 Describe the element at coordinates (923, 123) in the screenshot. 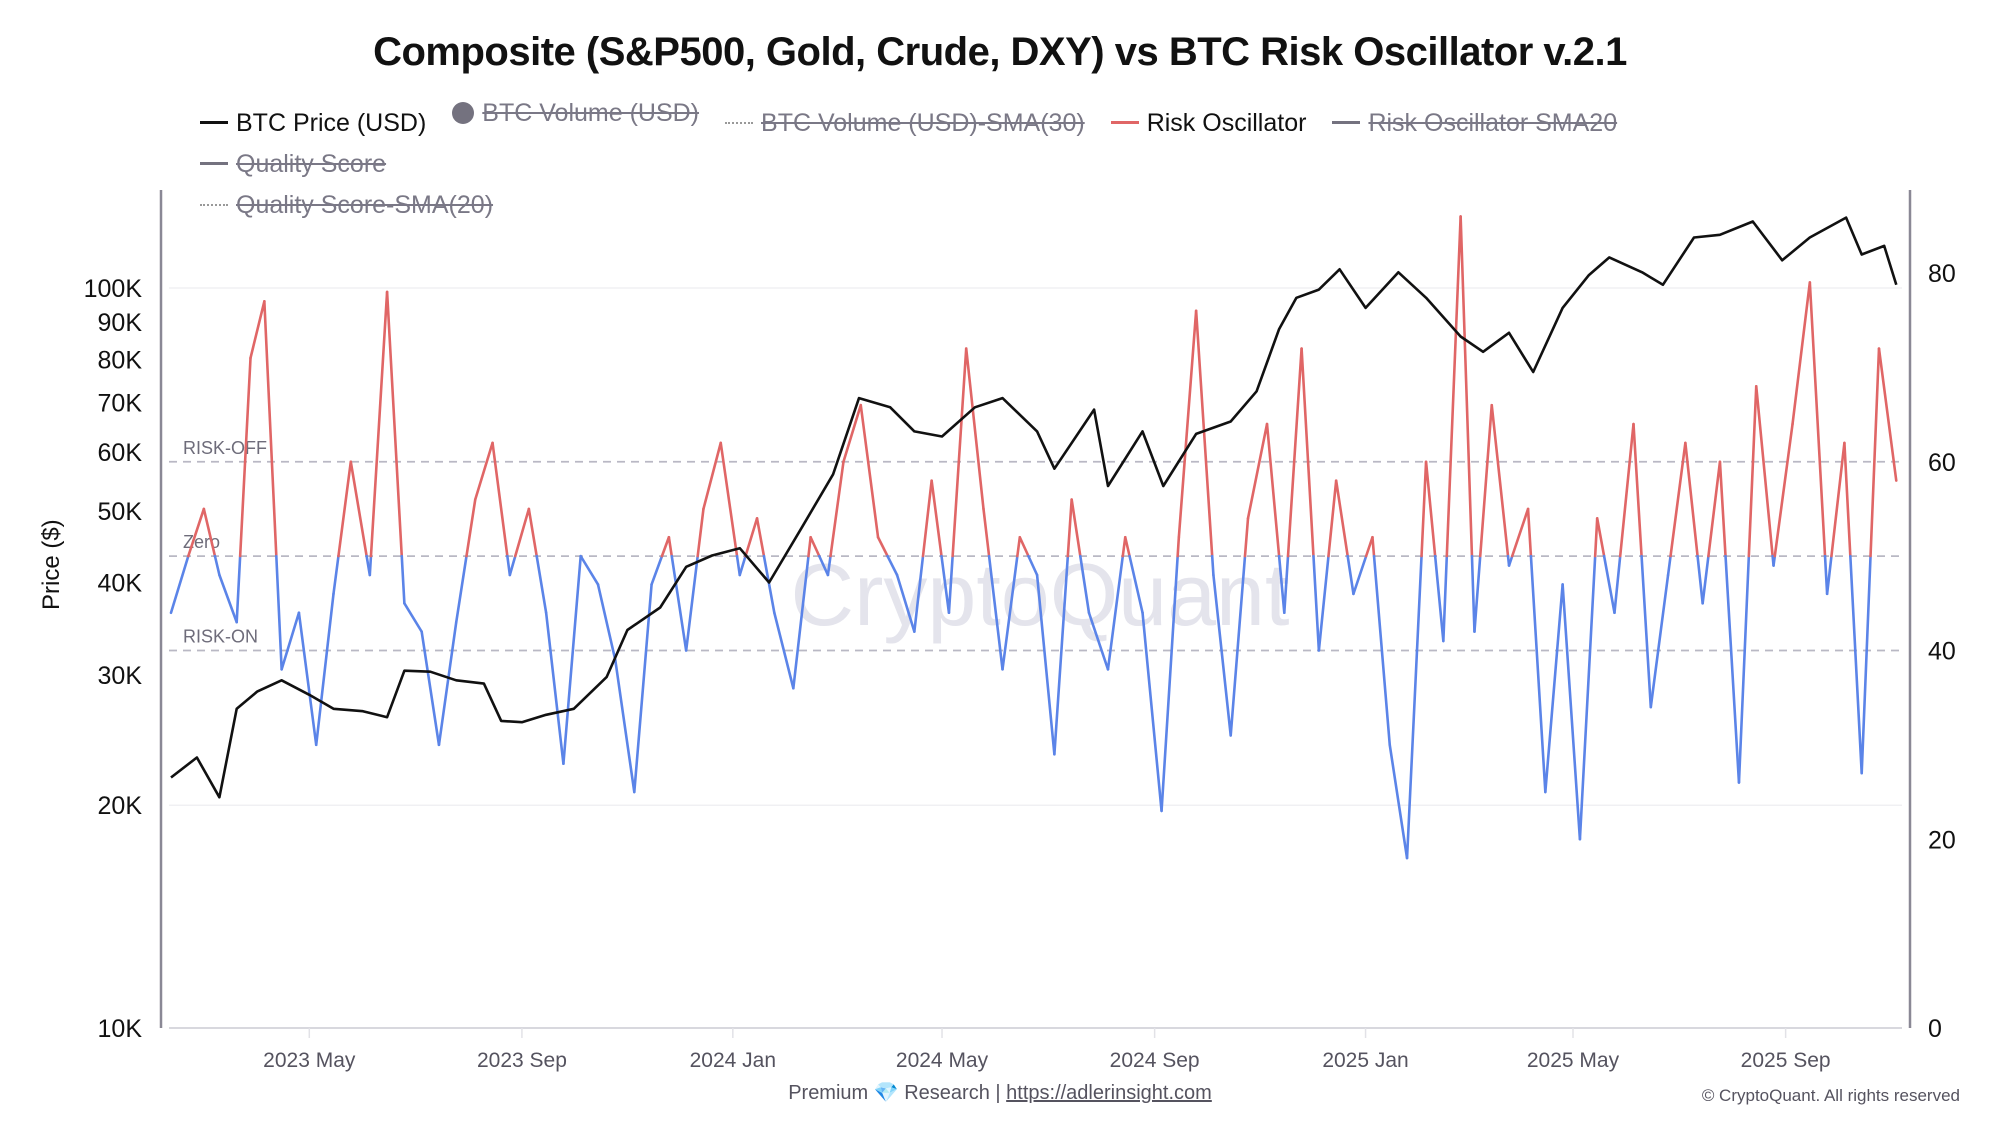

I see `legend-label: BTC Volume (USD)-SMA(30)` at that location.